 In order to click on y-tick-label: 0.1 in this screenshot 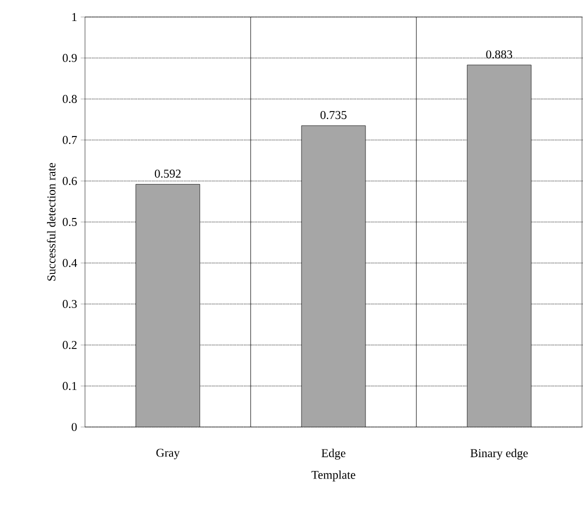, I will do `click(69, 386)`.